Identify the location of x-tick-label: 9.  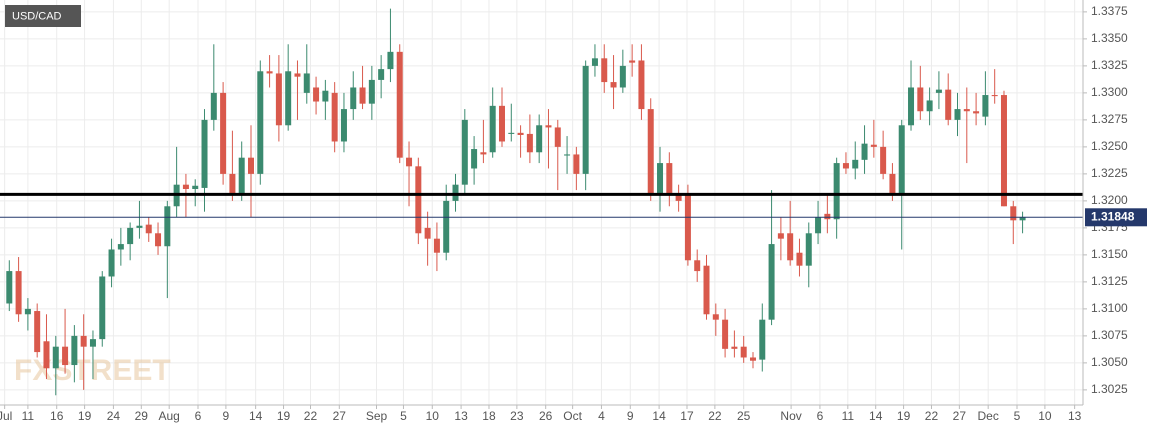
(226, 416).